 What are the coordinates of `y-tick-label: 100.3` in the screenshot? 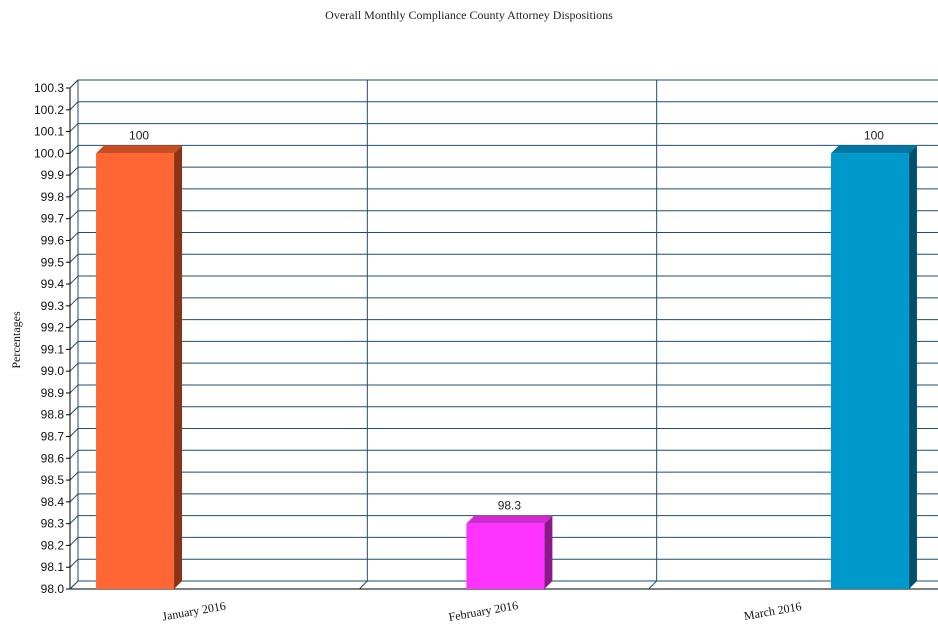 It's located at (49, 88).